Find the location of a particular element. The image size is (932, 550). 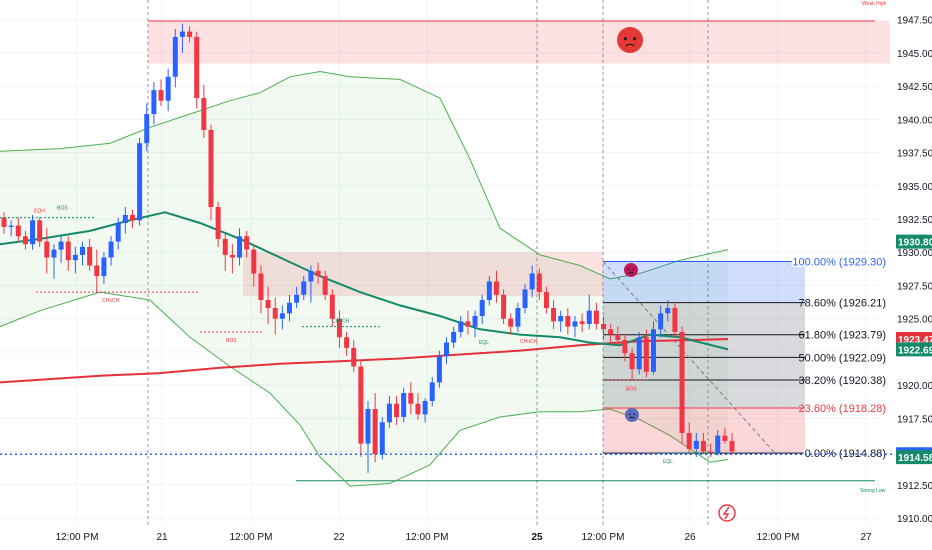

price-tick-label: 1920.00 is located at coordinates (914, 386).